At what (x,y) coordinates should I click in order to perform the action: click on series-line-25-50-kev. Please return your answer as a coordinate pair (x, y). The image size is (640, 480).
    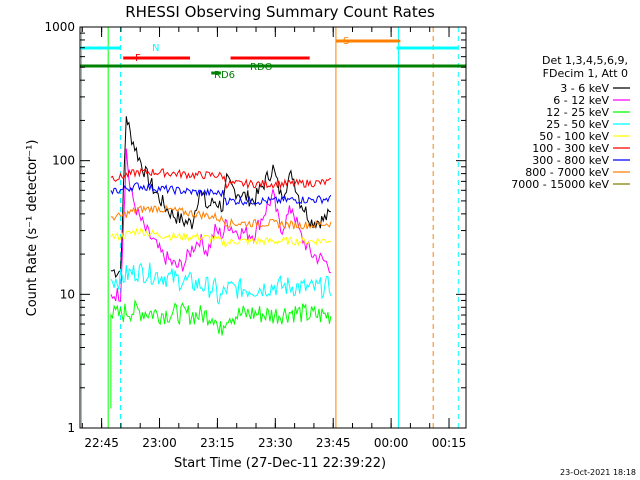
    Looking at the image, I should click on (221, 283).